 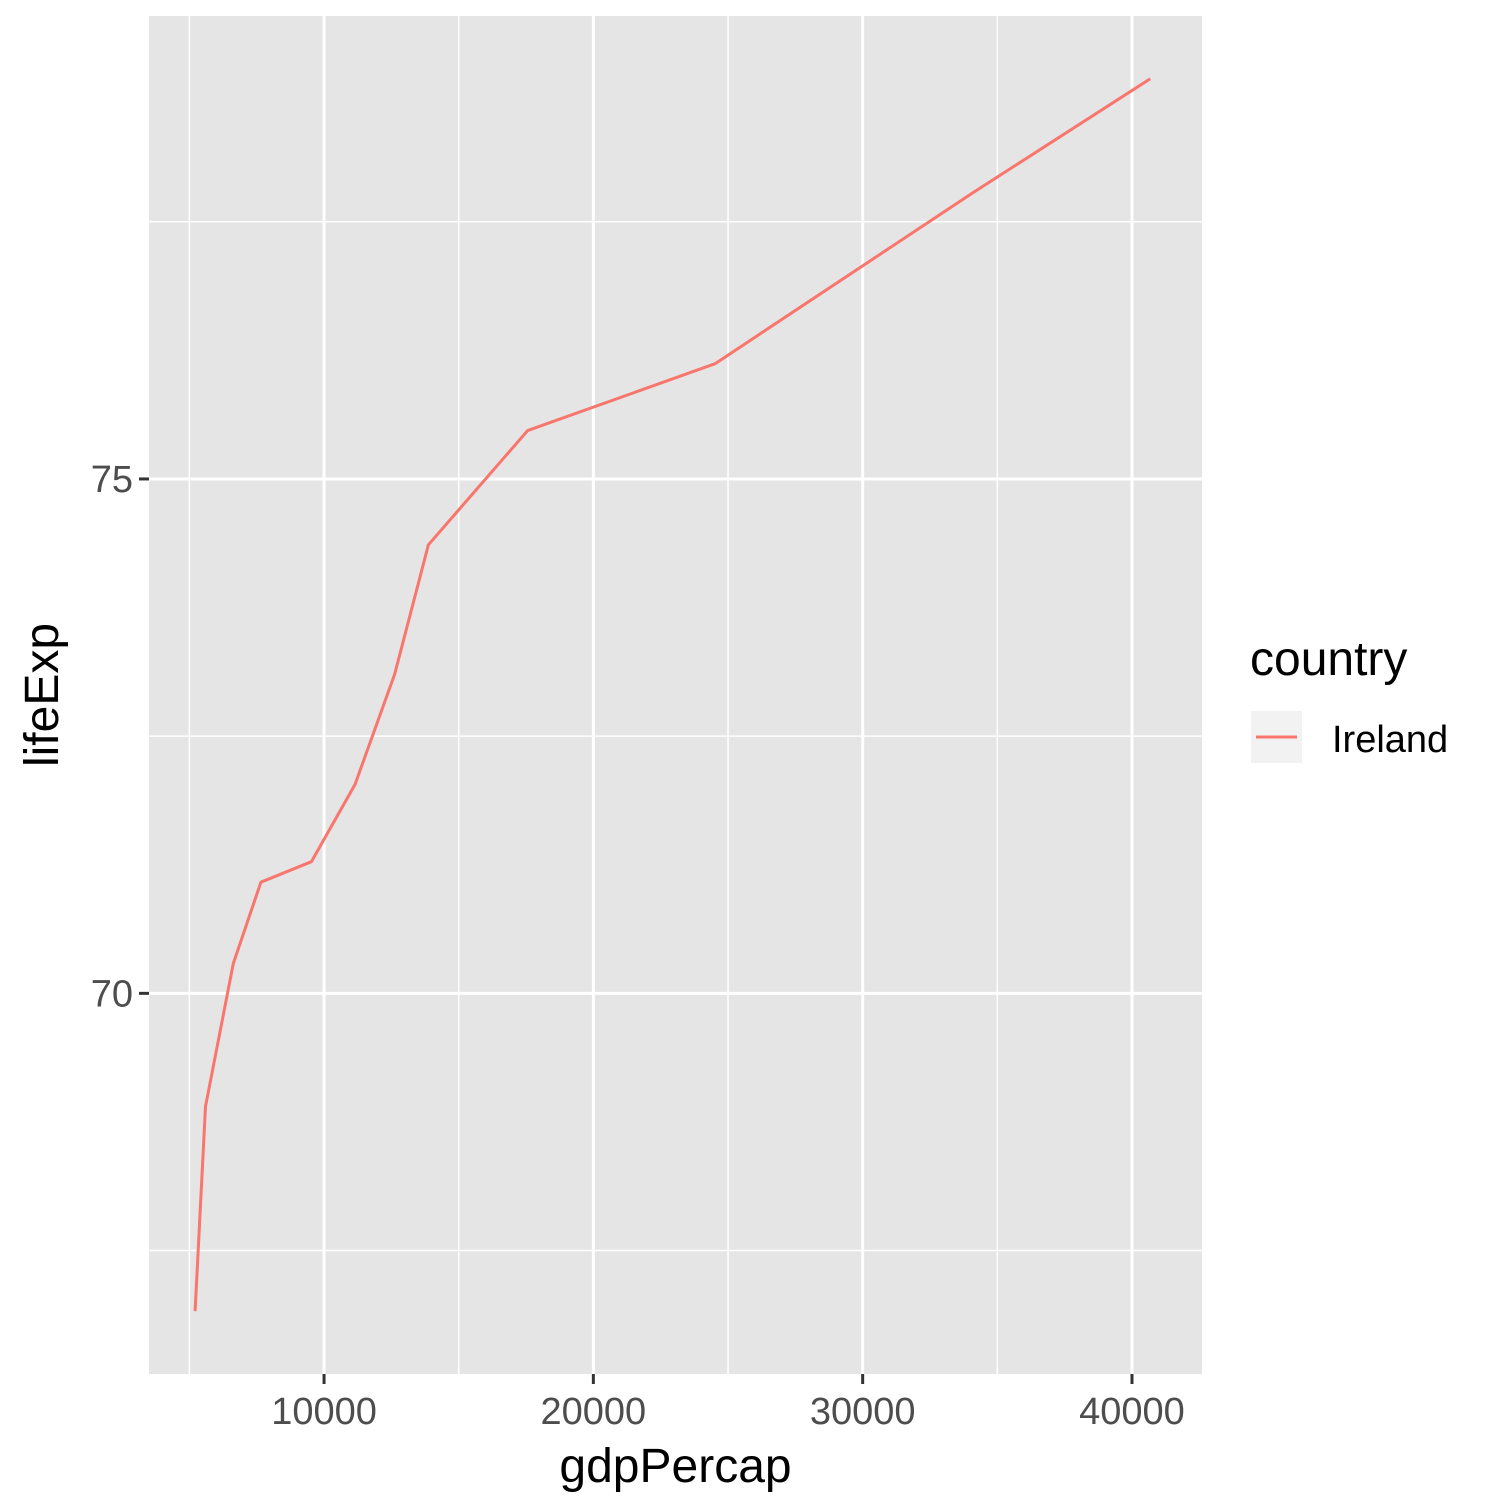 I want to click on x-axis-title: gdpPercap, so click(x=675, y=1466).